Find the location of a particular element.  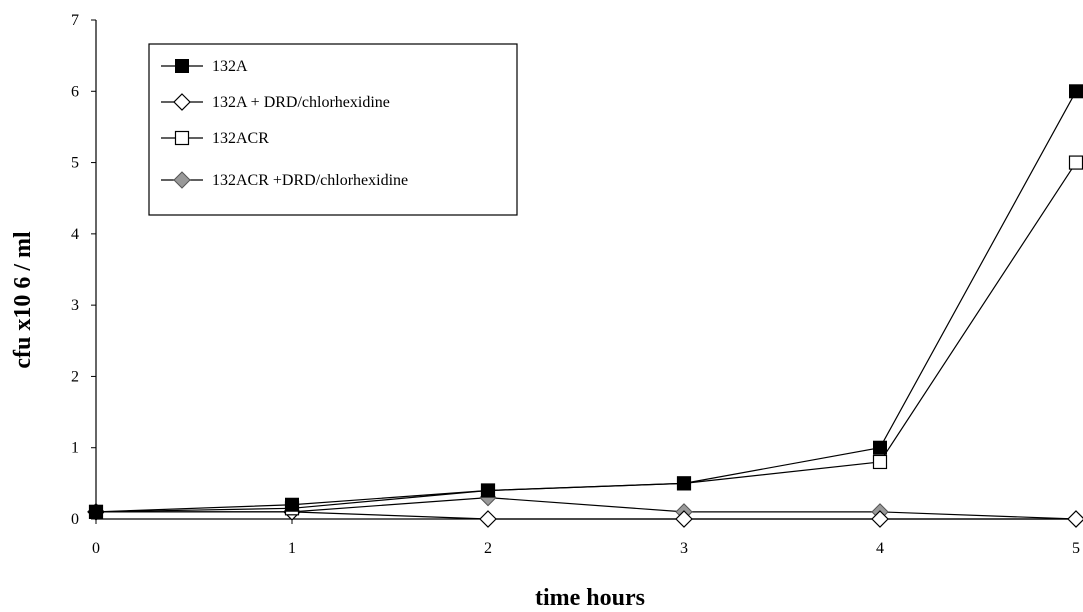

x-tick-label: 5 is located at coordinates (1076, 548).